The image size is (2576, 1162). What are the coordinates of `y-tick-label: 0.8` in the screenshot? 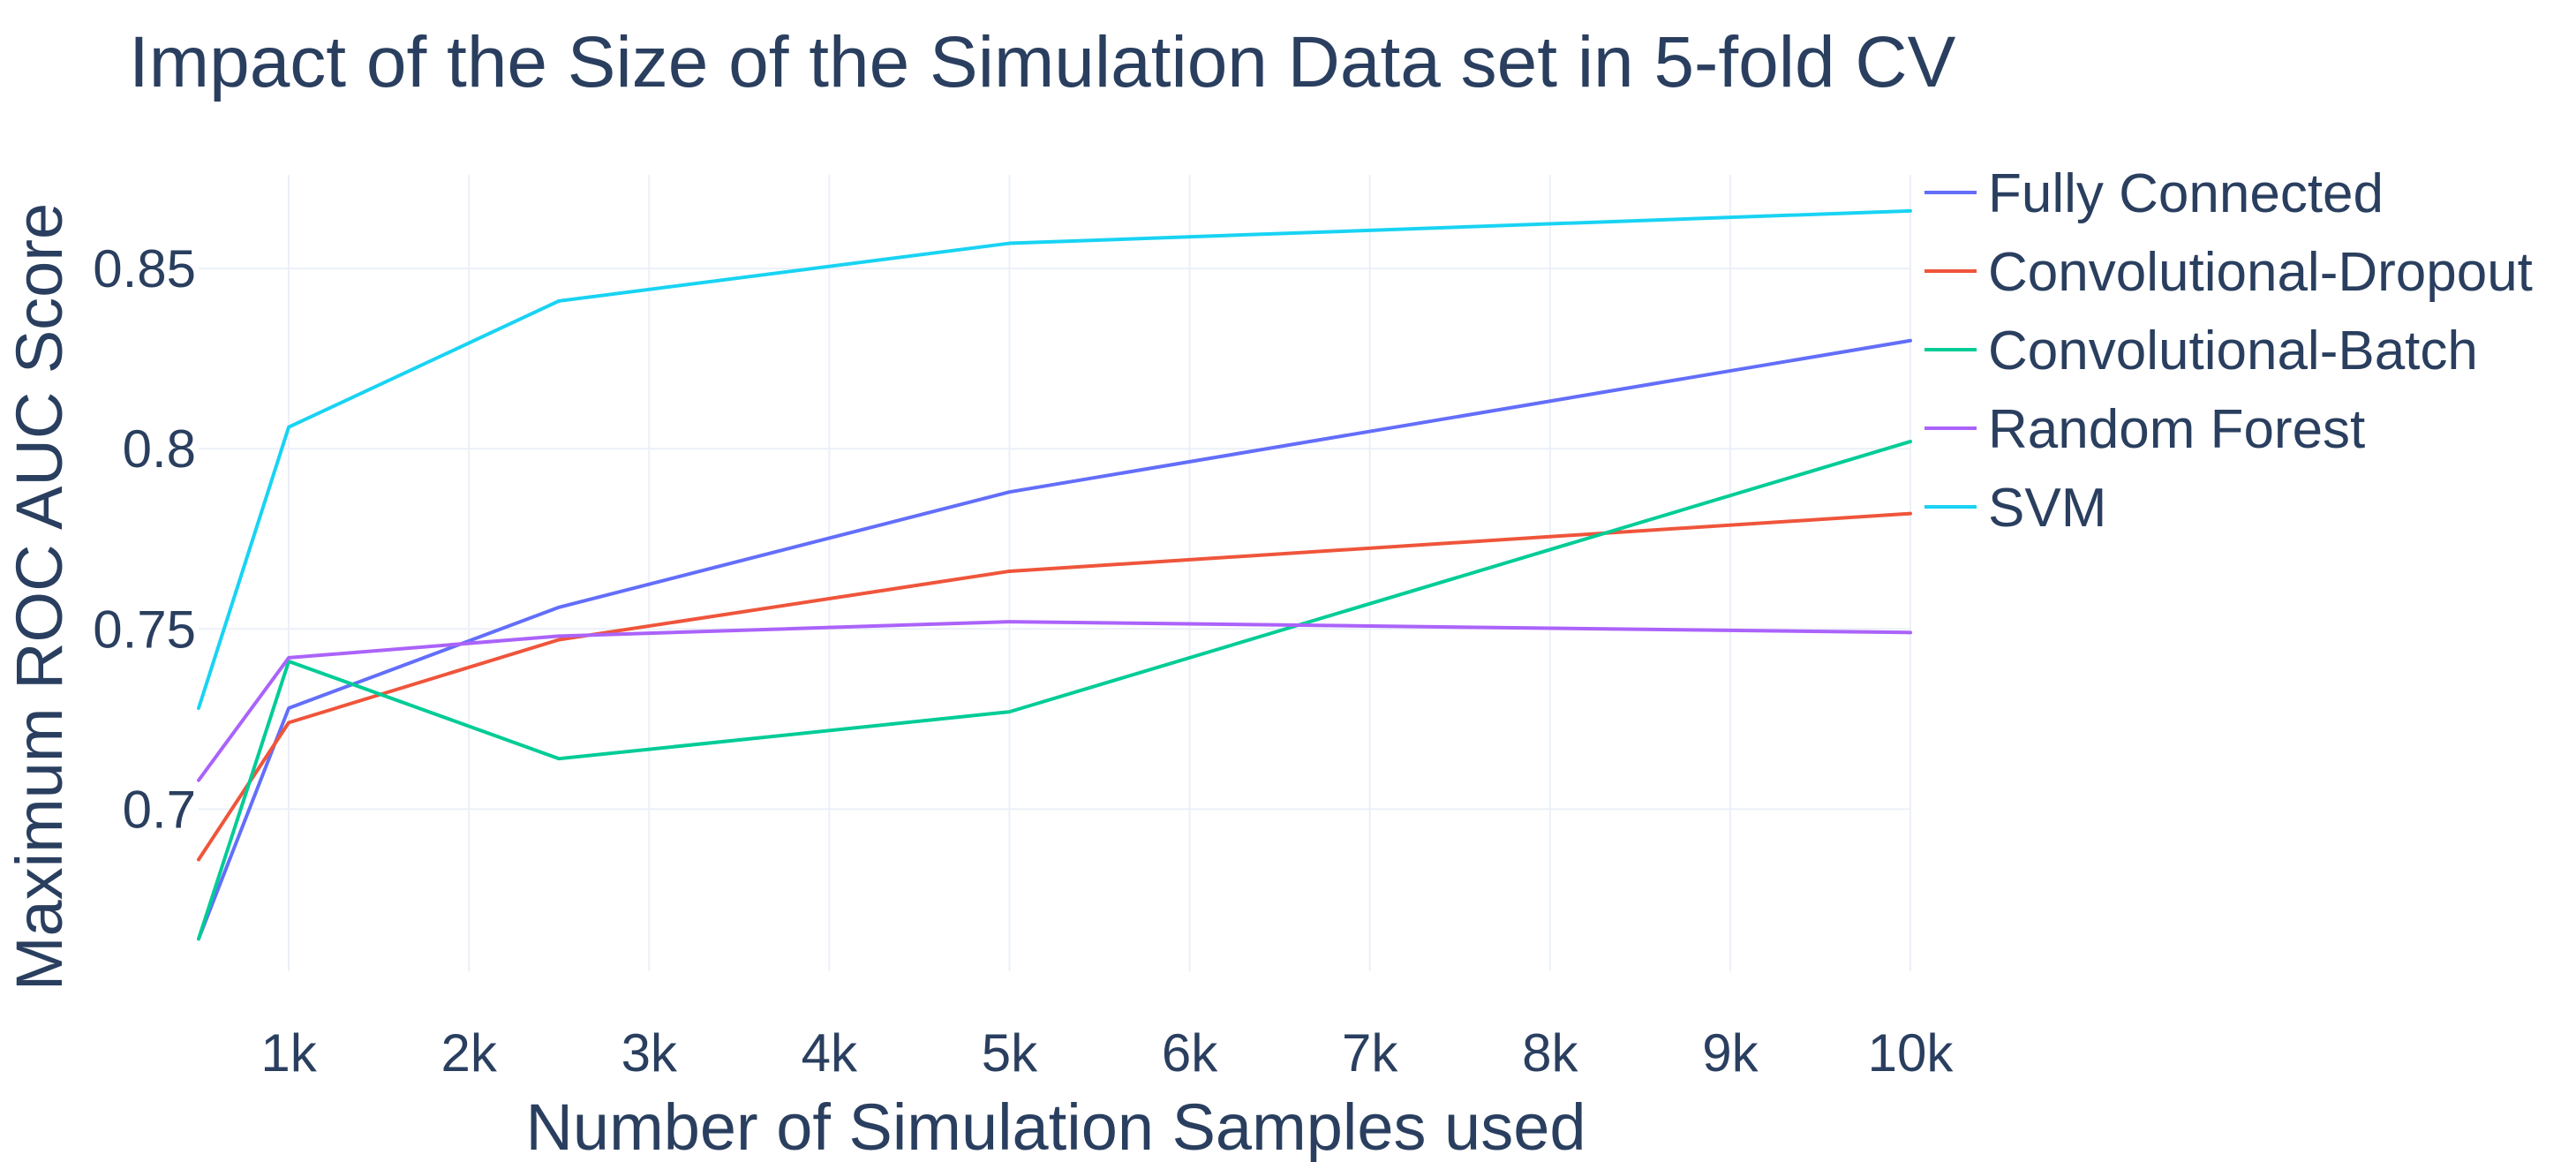 It's located at (160, 449).